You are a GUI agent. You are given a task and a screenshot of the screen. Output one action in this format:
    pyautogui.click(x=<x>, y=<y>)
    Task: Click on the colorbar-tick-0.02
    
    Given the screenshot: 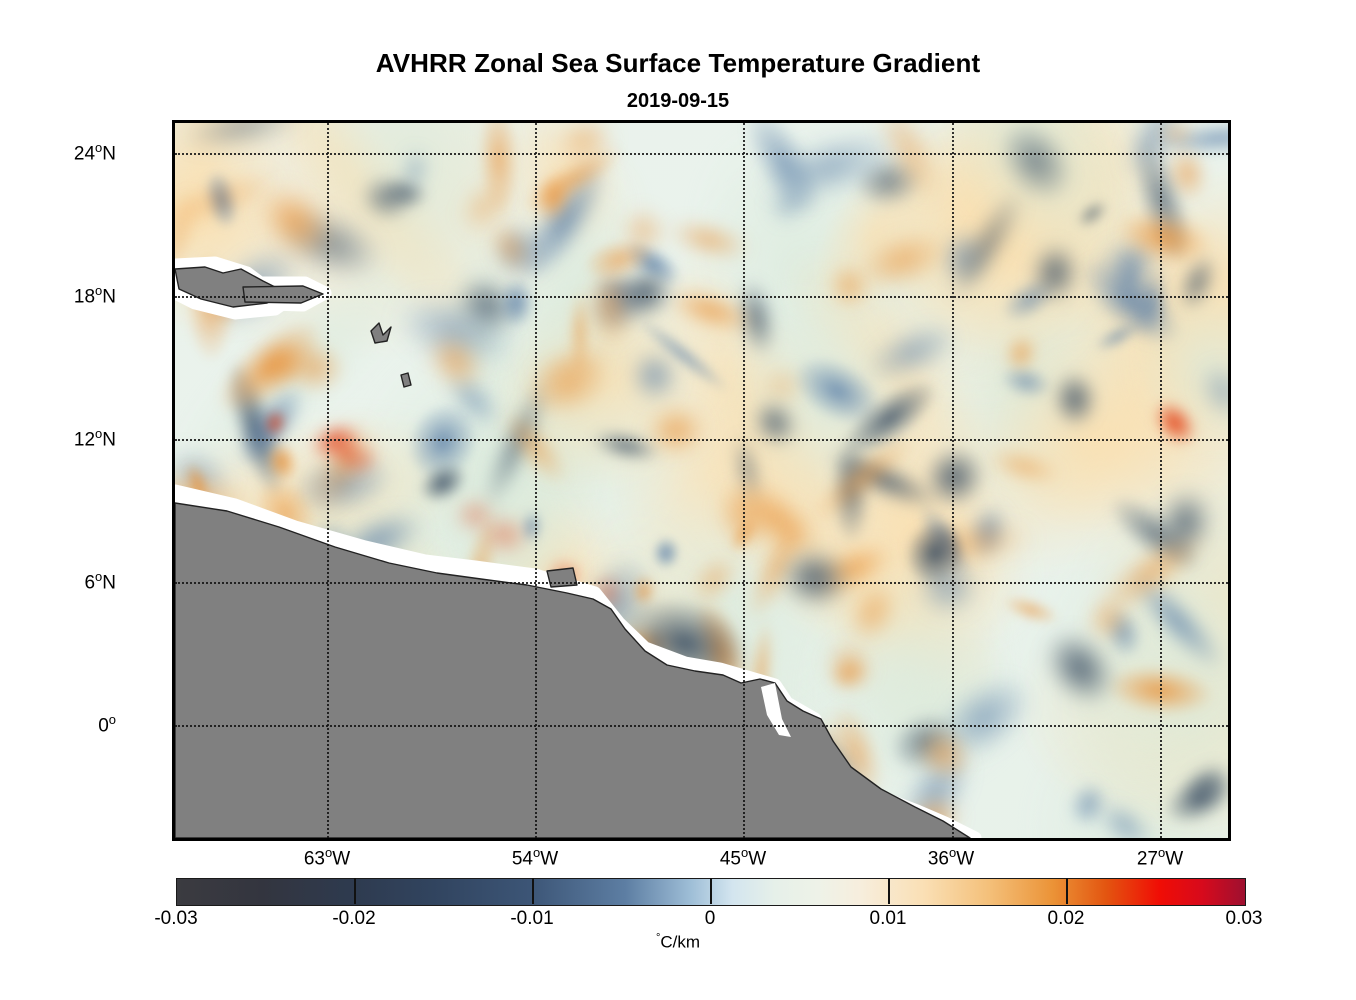 What is the action you would take?
    pyautogui.click(x=1067, y=891)
    